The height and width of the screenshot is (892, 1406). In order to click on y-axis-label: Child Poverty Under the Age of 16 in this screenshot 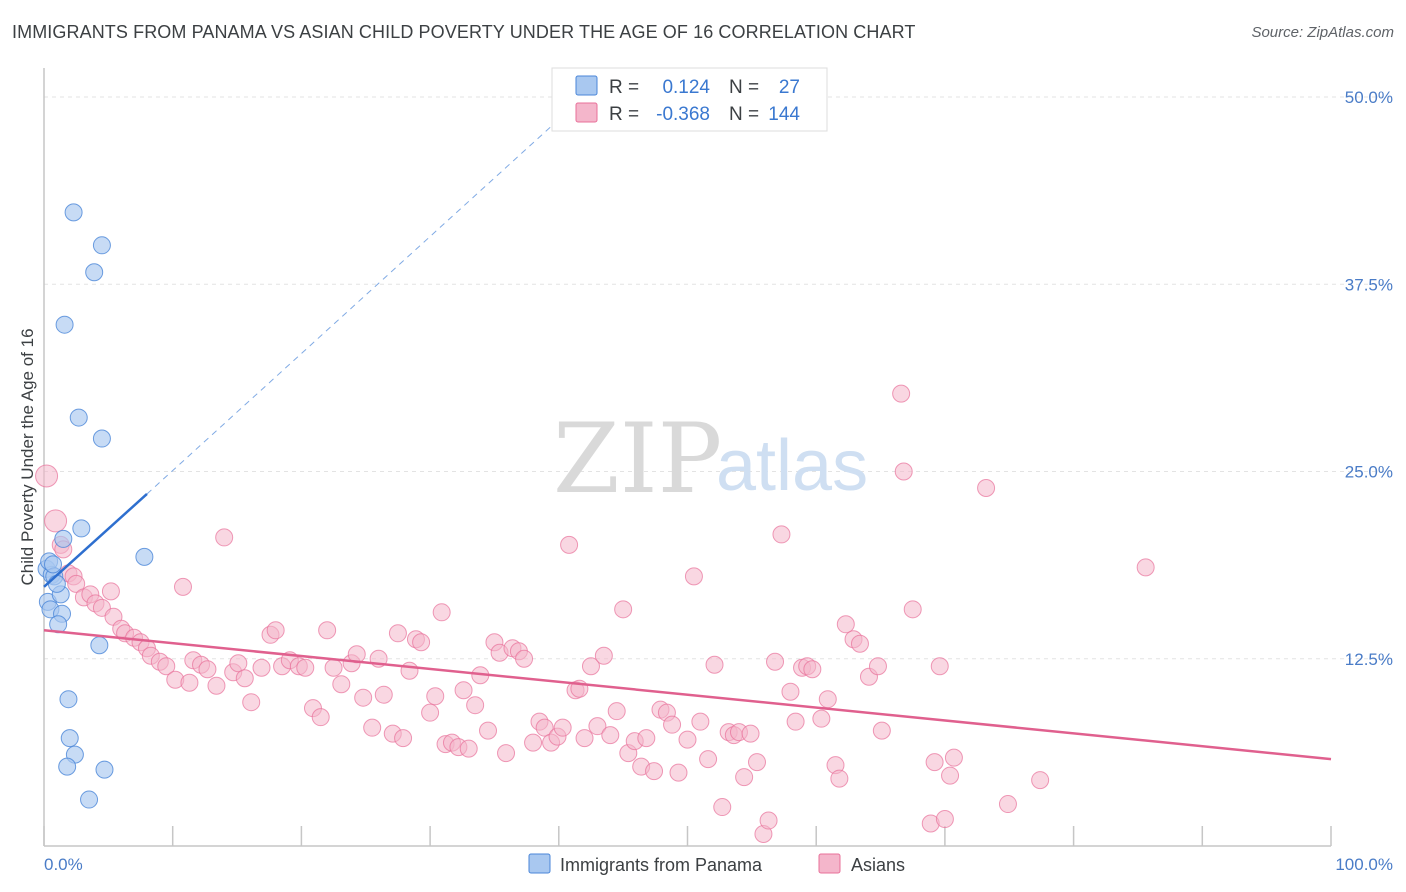, I will do `click(27, 456)`.